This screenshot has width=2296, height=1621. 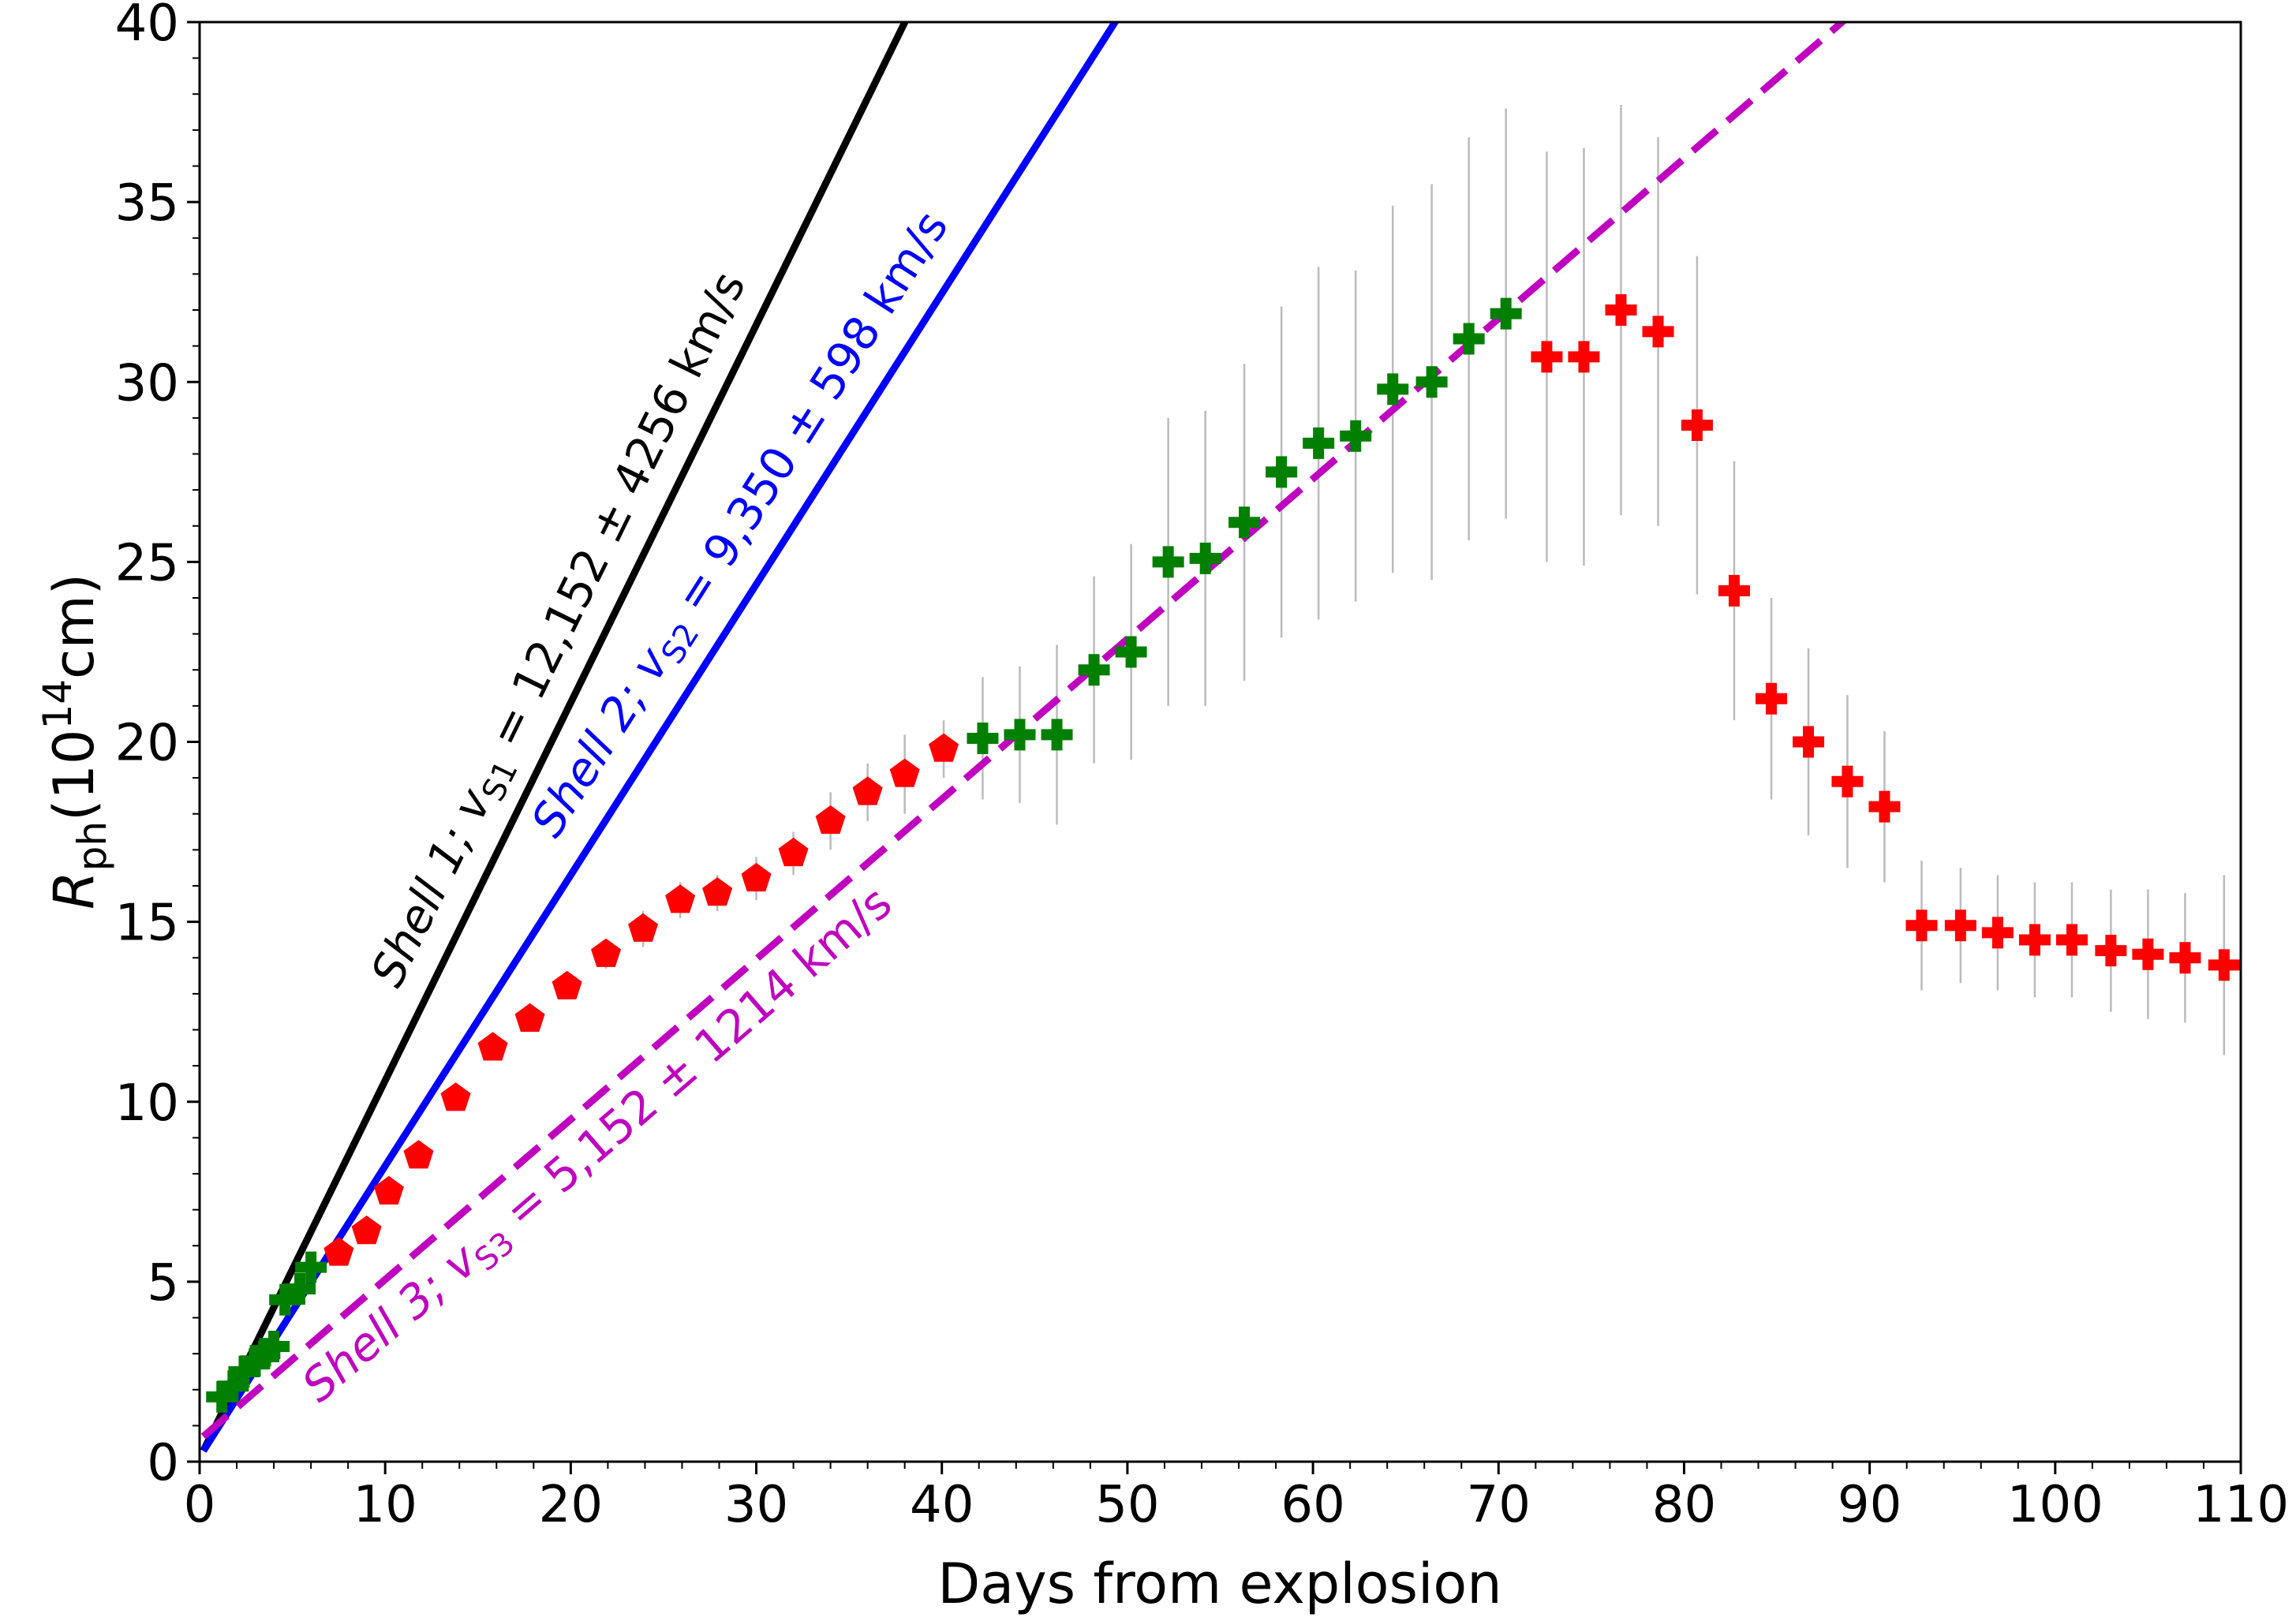 What do you see at coordinates (57, 704) in the screenshot?
I see `y-axis-superscript: 14` at bounding box center [57, 704].